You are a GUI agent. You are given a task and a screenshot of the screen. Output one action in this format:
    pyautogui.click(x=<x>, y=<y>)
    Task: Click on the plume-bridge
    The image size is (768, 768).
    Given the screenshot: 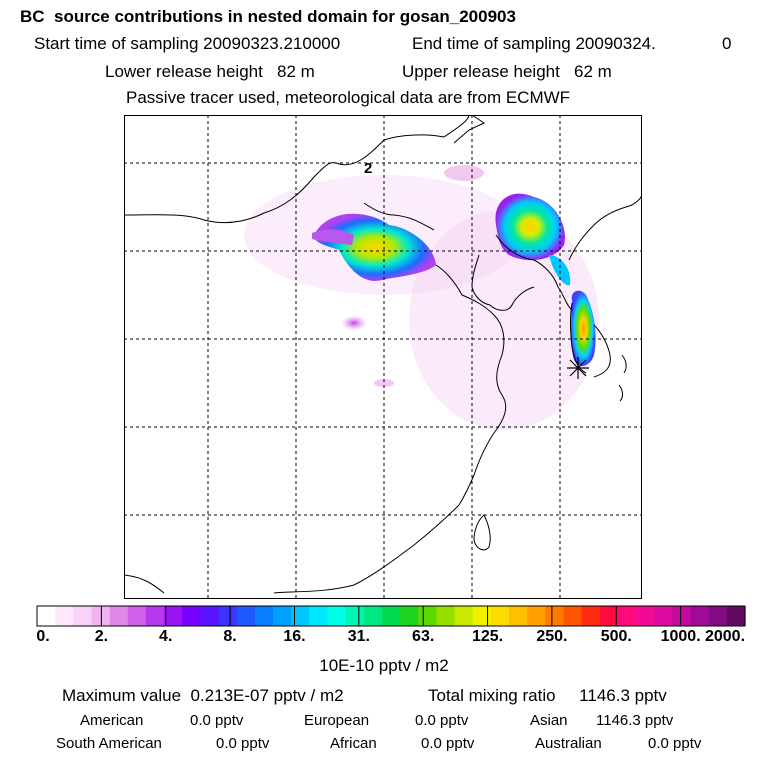 What is the action you would take?
    pyautogui.click(x=560, y=270)
    